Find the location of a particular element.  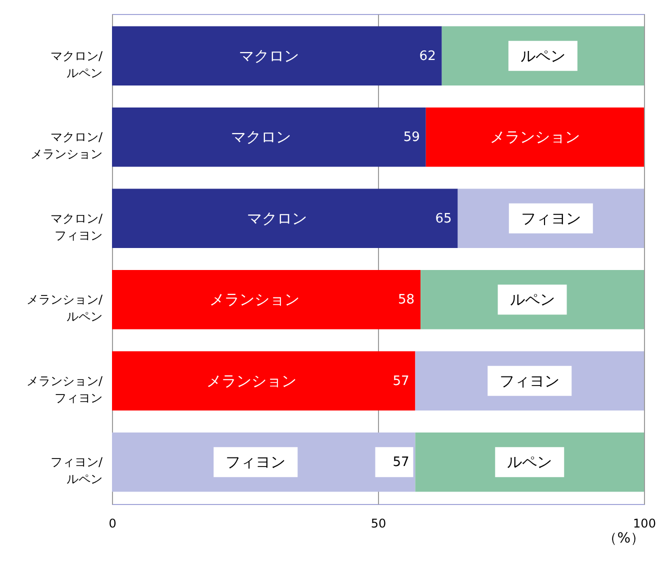

y-tick-label: メランション/フィヨン is located at coordinates (65, 389).